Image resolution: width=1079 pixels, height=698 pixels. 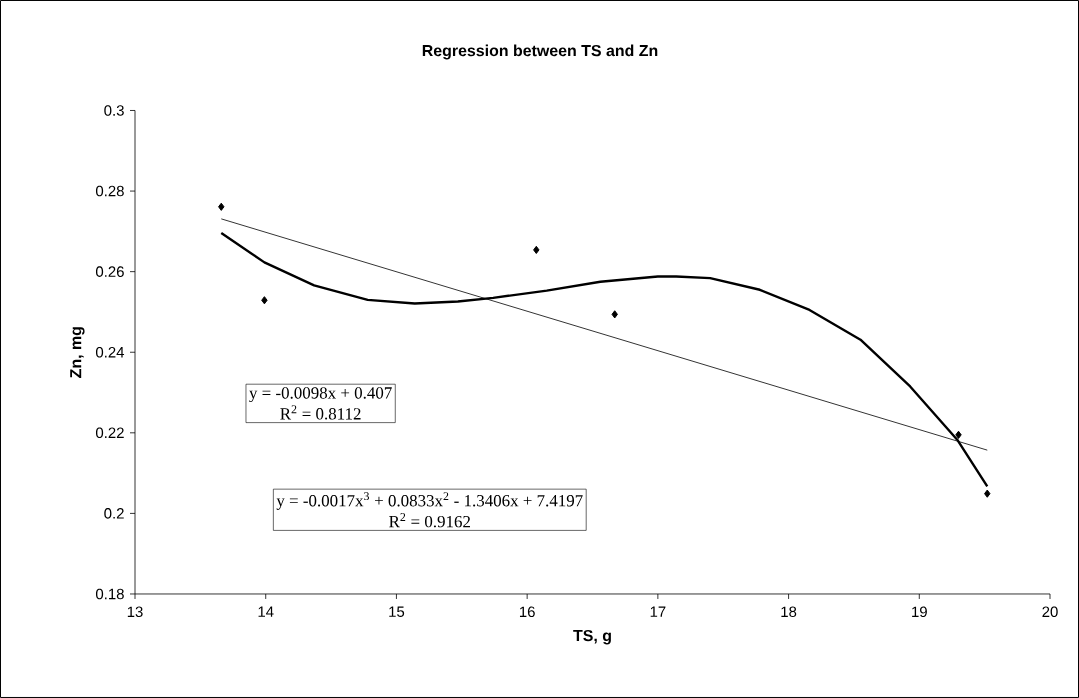 I want to click on y-axis-title: Zn, mg, so click(x=77, y=352).